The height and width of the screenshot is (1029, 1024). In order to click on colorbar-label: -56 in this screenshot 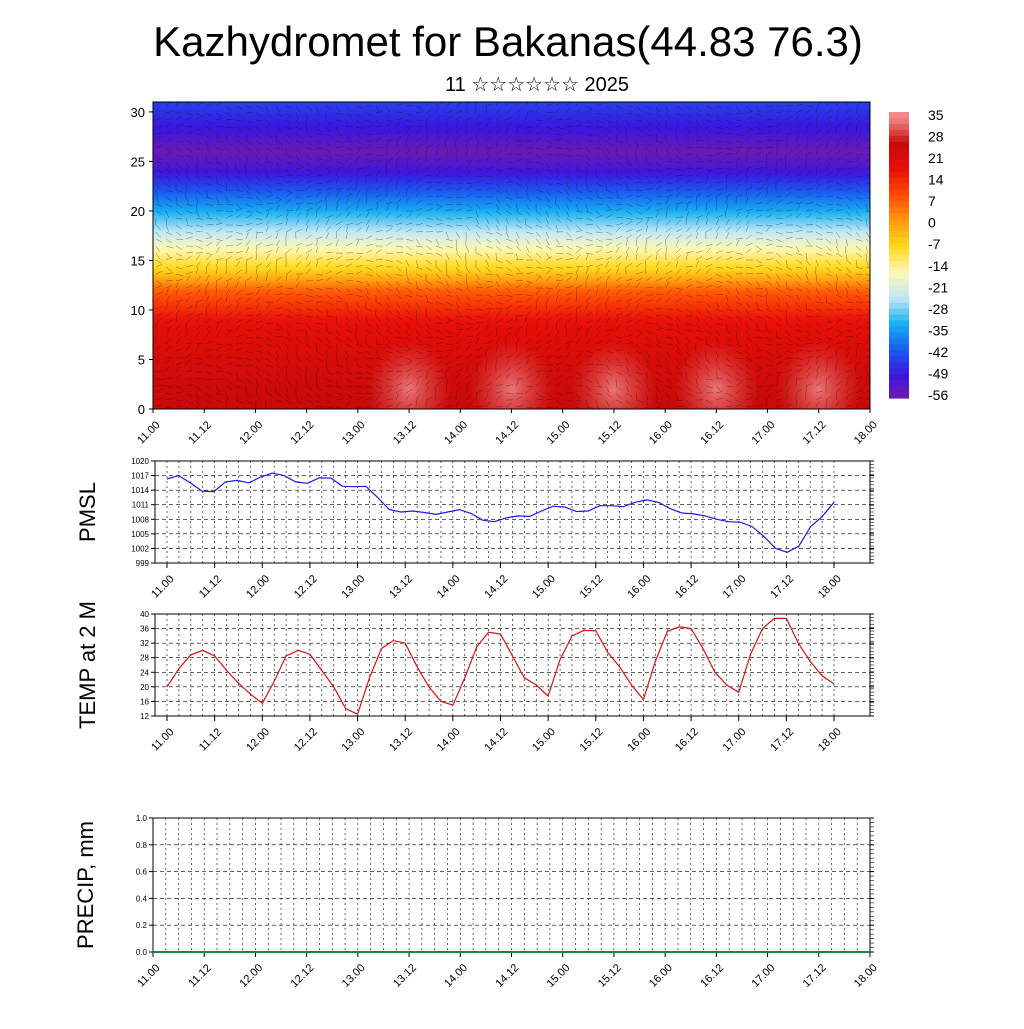, I will do `click(938, 395)`.